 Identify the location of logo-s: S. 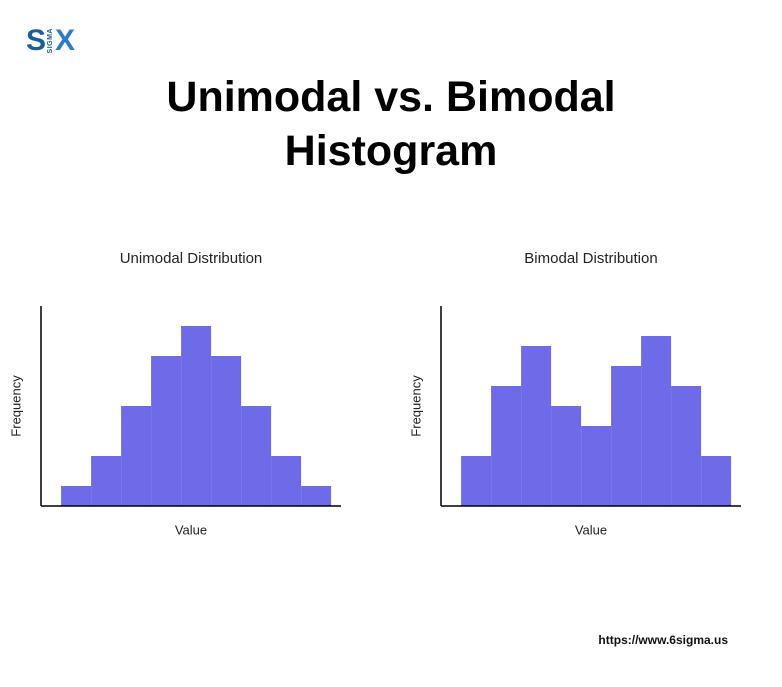
(36, 40).